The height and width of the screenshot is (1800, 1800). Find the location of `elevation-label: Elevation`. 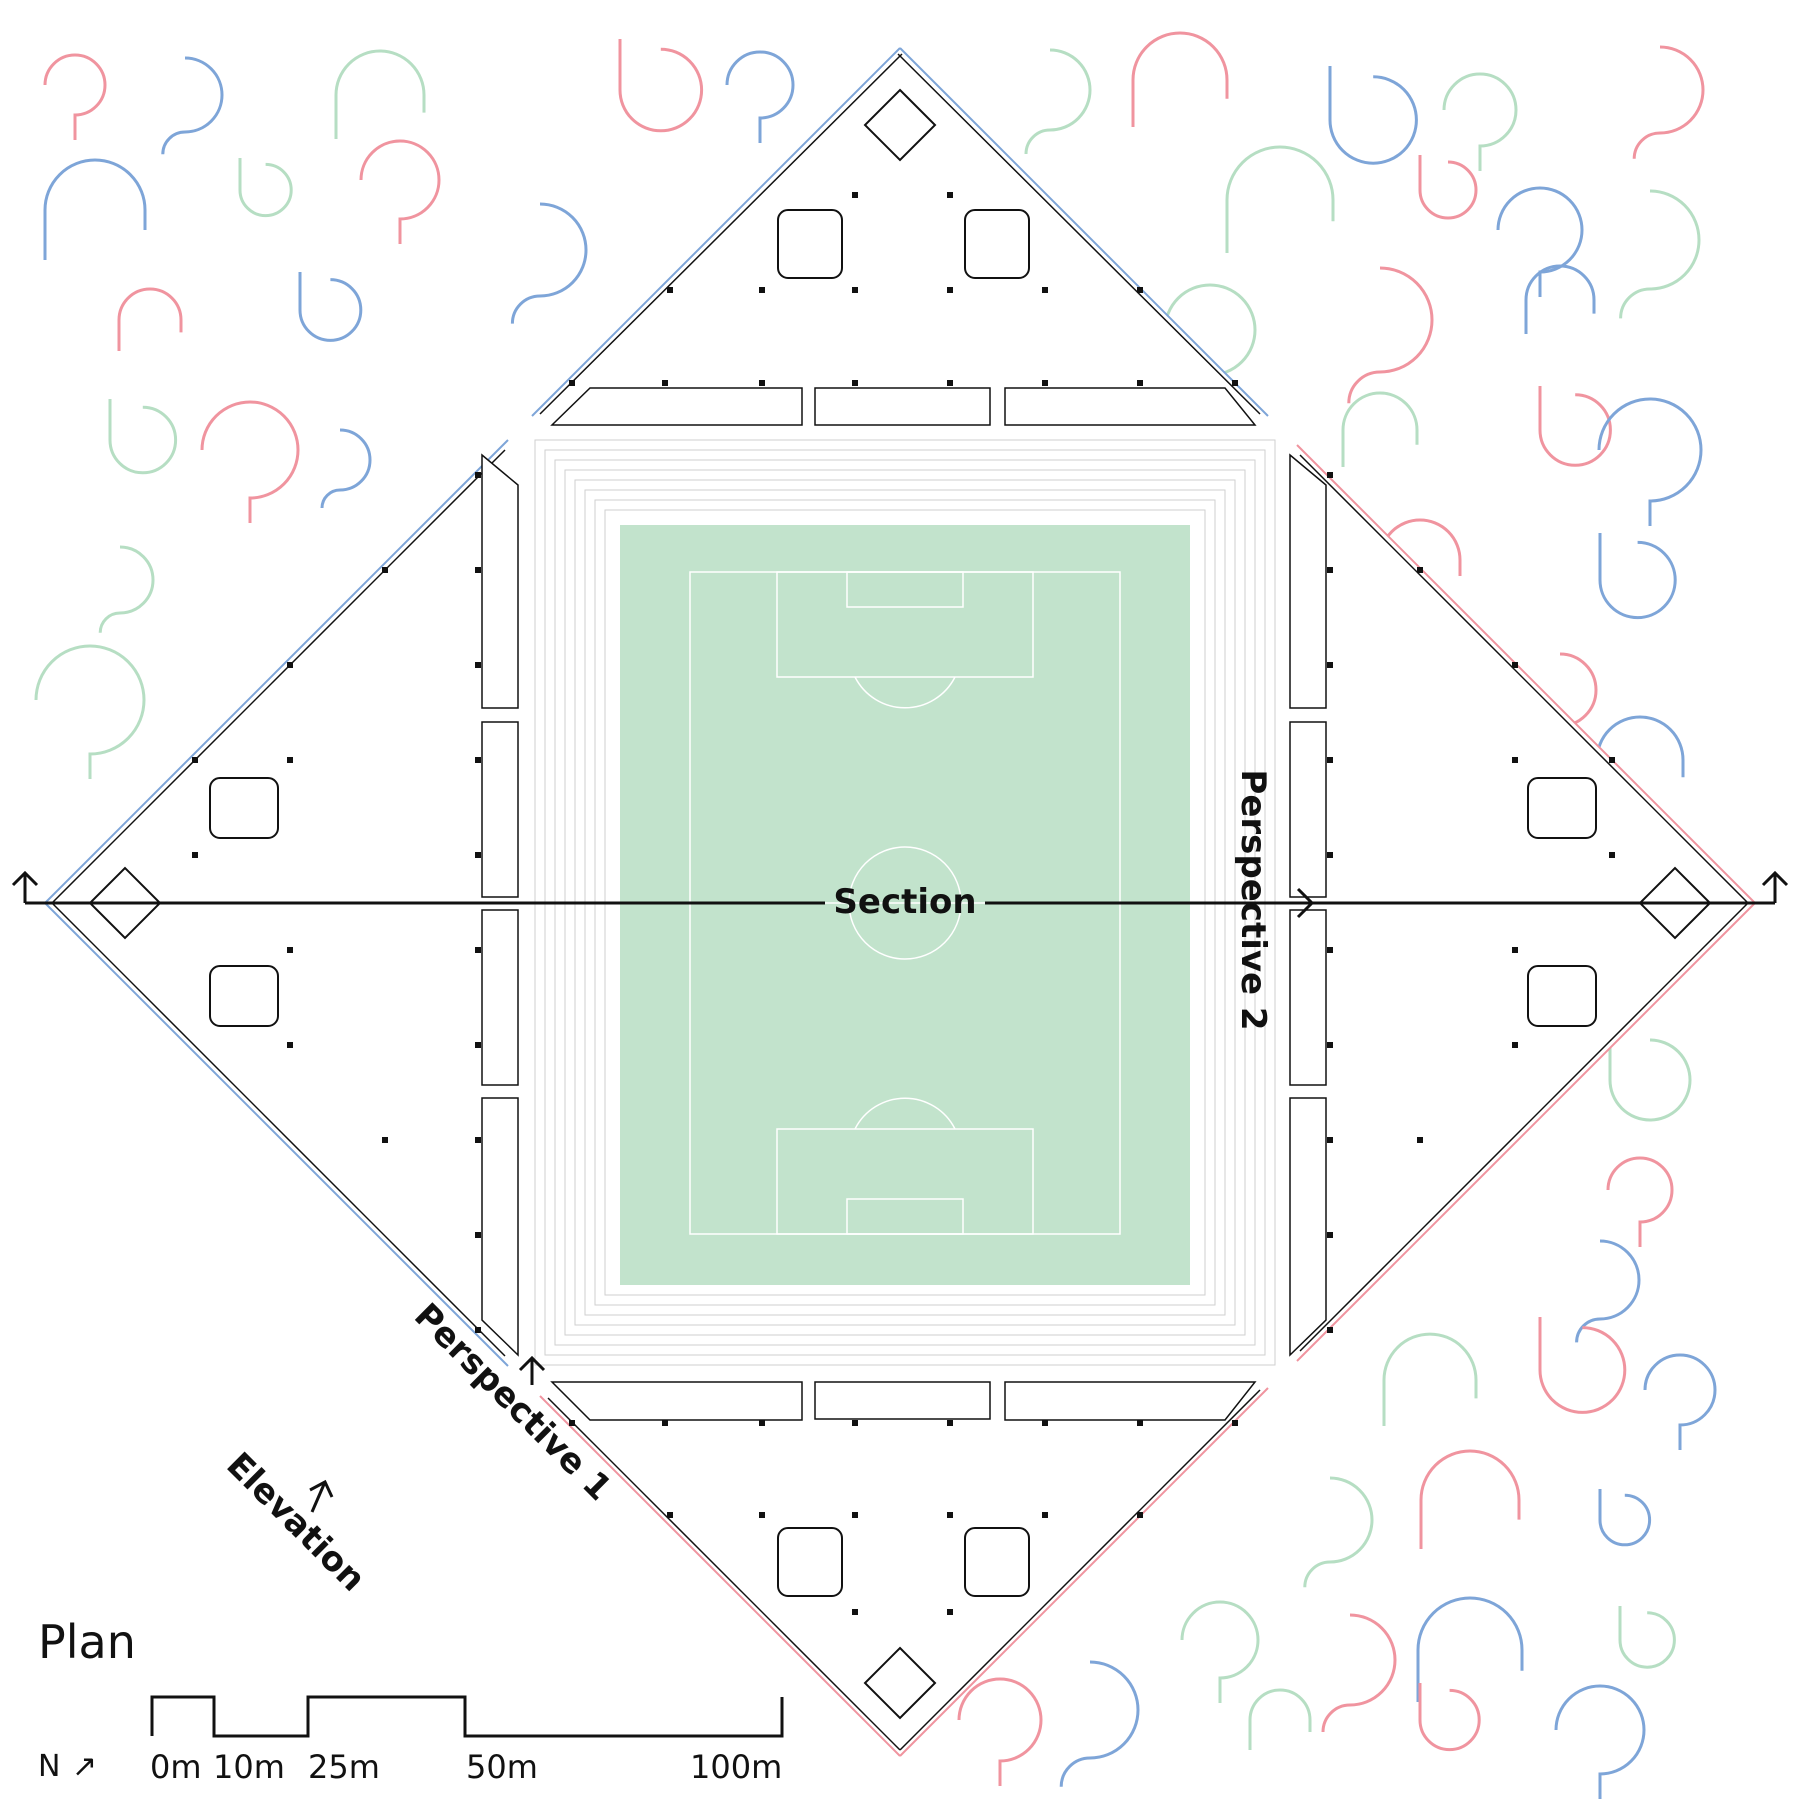

elevation-label: Elevation is located at coordinates (296, 1522).